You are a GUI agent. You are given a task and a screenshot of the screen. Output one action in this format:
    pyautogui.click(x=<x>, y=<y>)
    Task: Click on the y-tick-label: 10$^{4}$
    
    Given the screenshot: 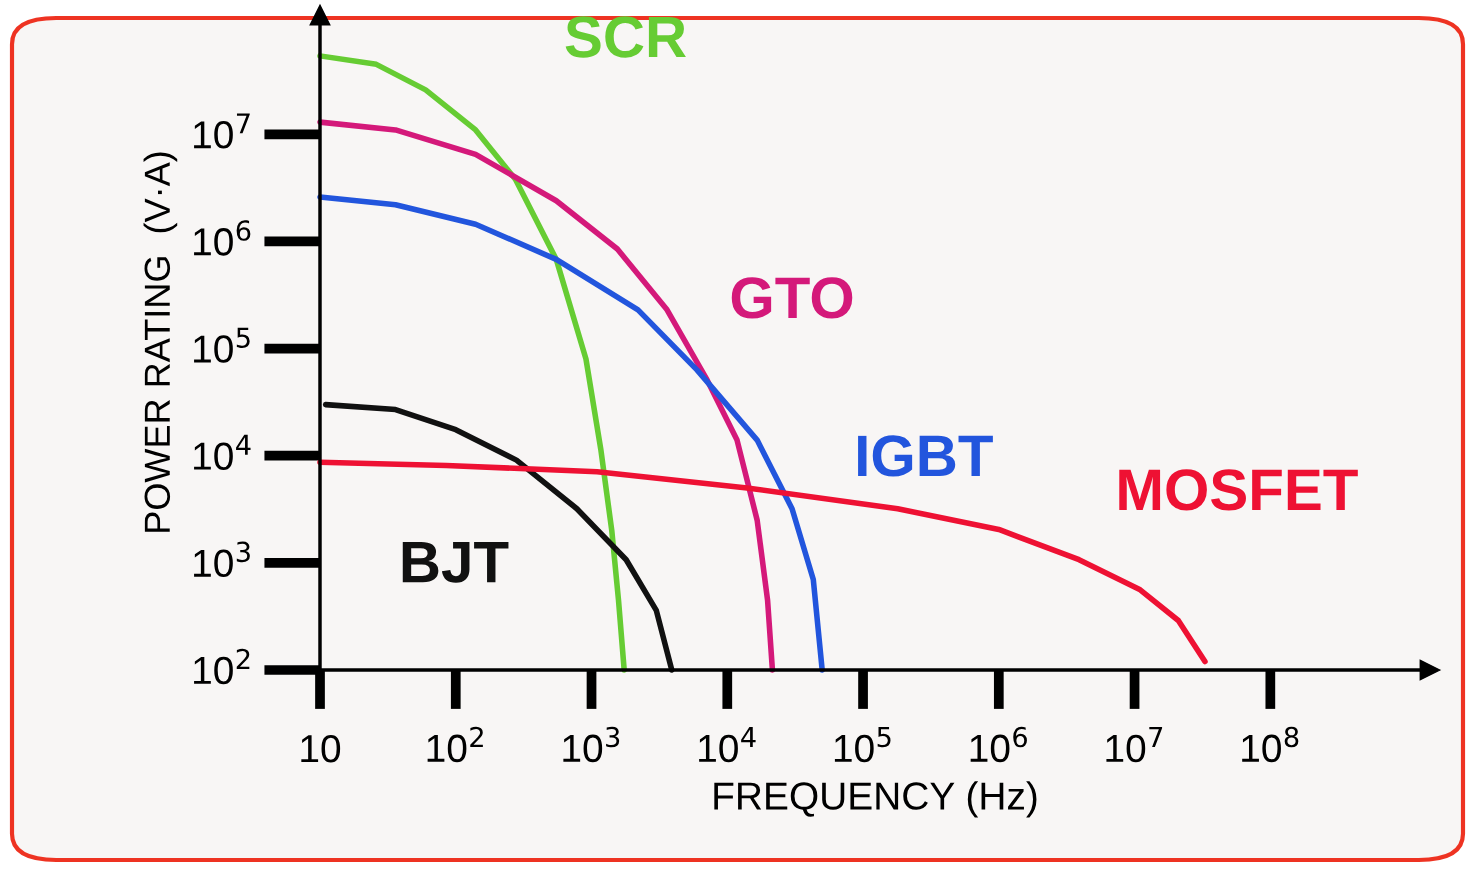 What is the action you would take?
    pyautogui.click(x=222, y=452)
    